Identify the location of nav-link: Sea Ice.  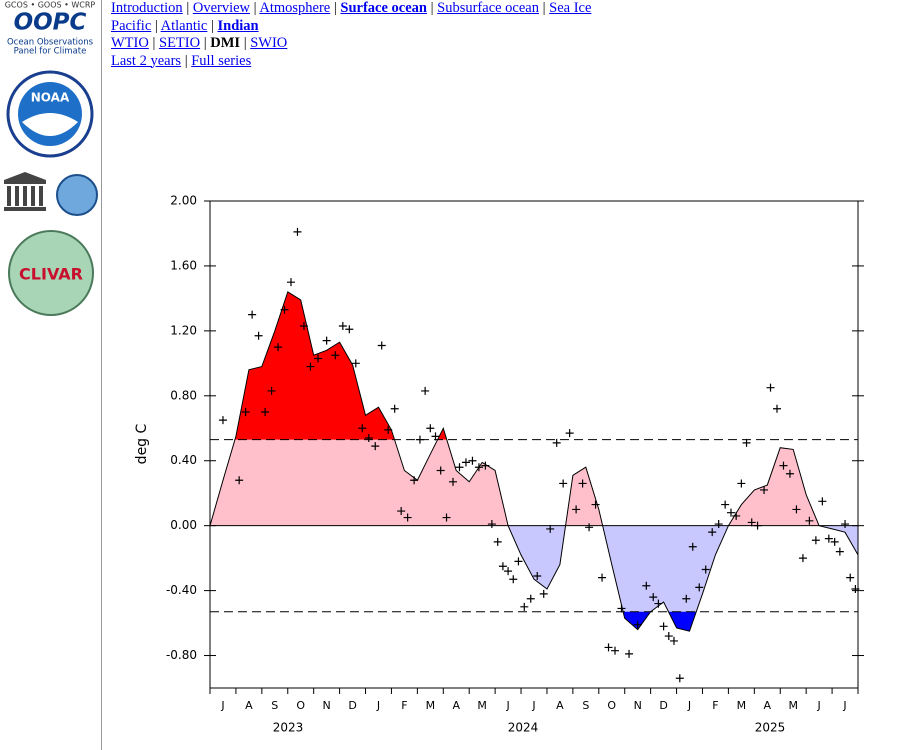
(570, 8).